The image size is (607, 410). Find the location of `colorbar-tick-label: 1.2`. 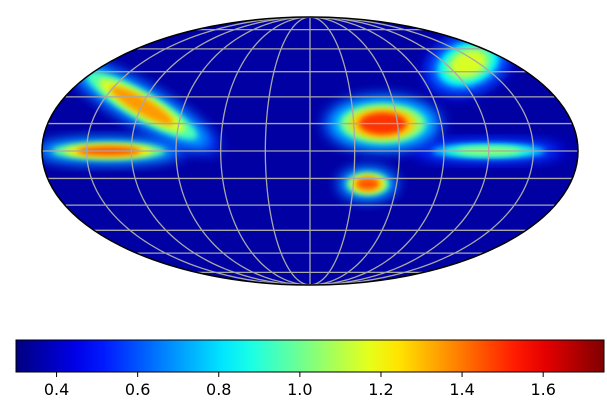

colorbar-tick-label: 1.2 is located at coordinates (380, 389).